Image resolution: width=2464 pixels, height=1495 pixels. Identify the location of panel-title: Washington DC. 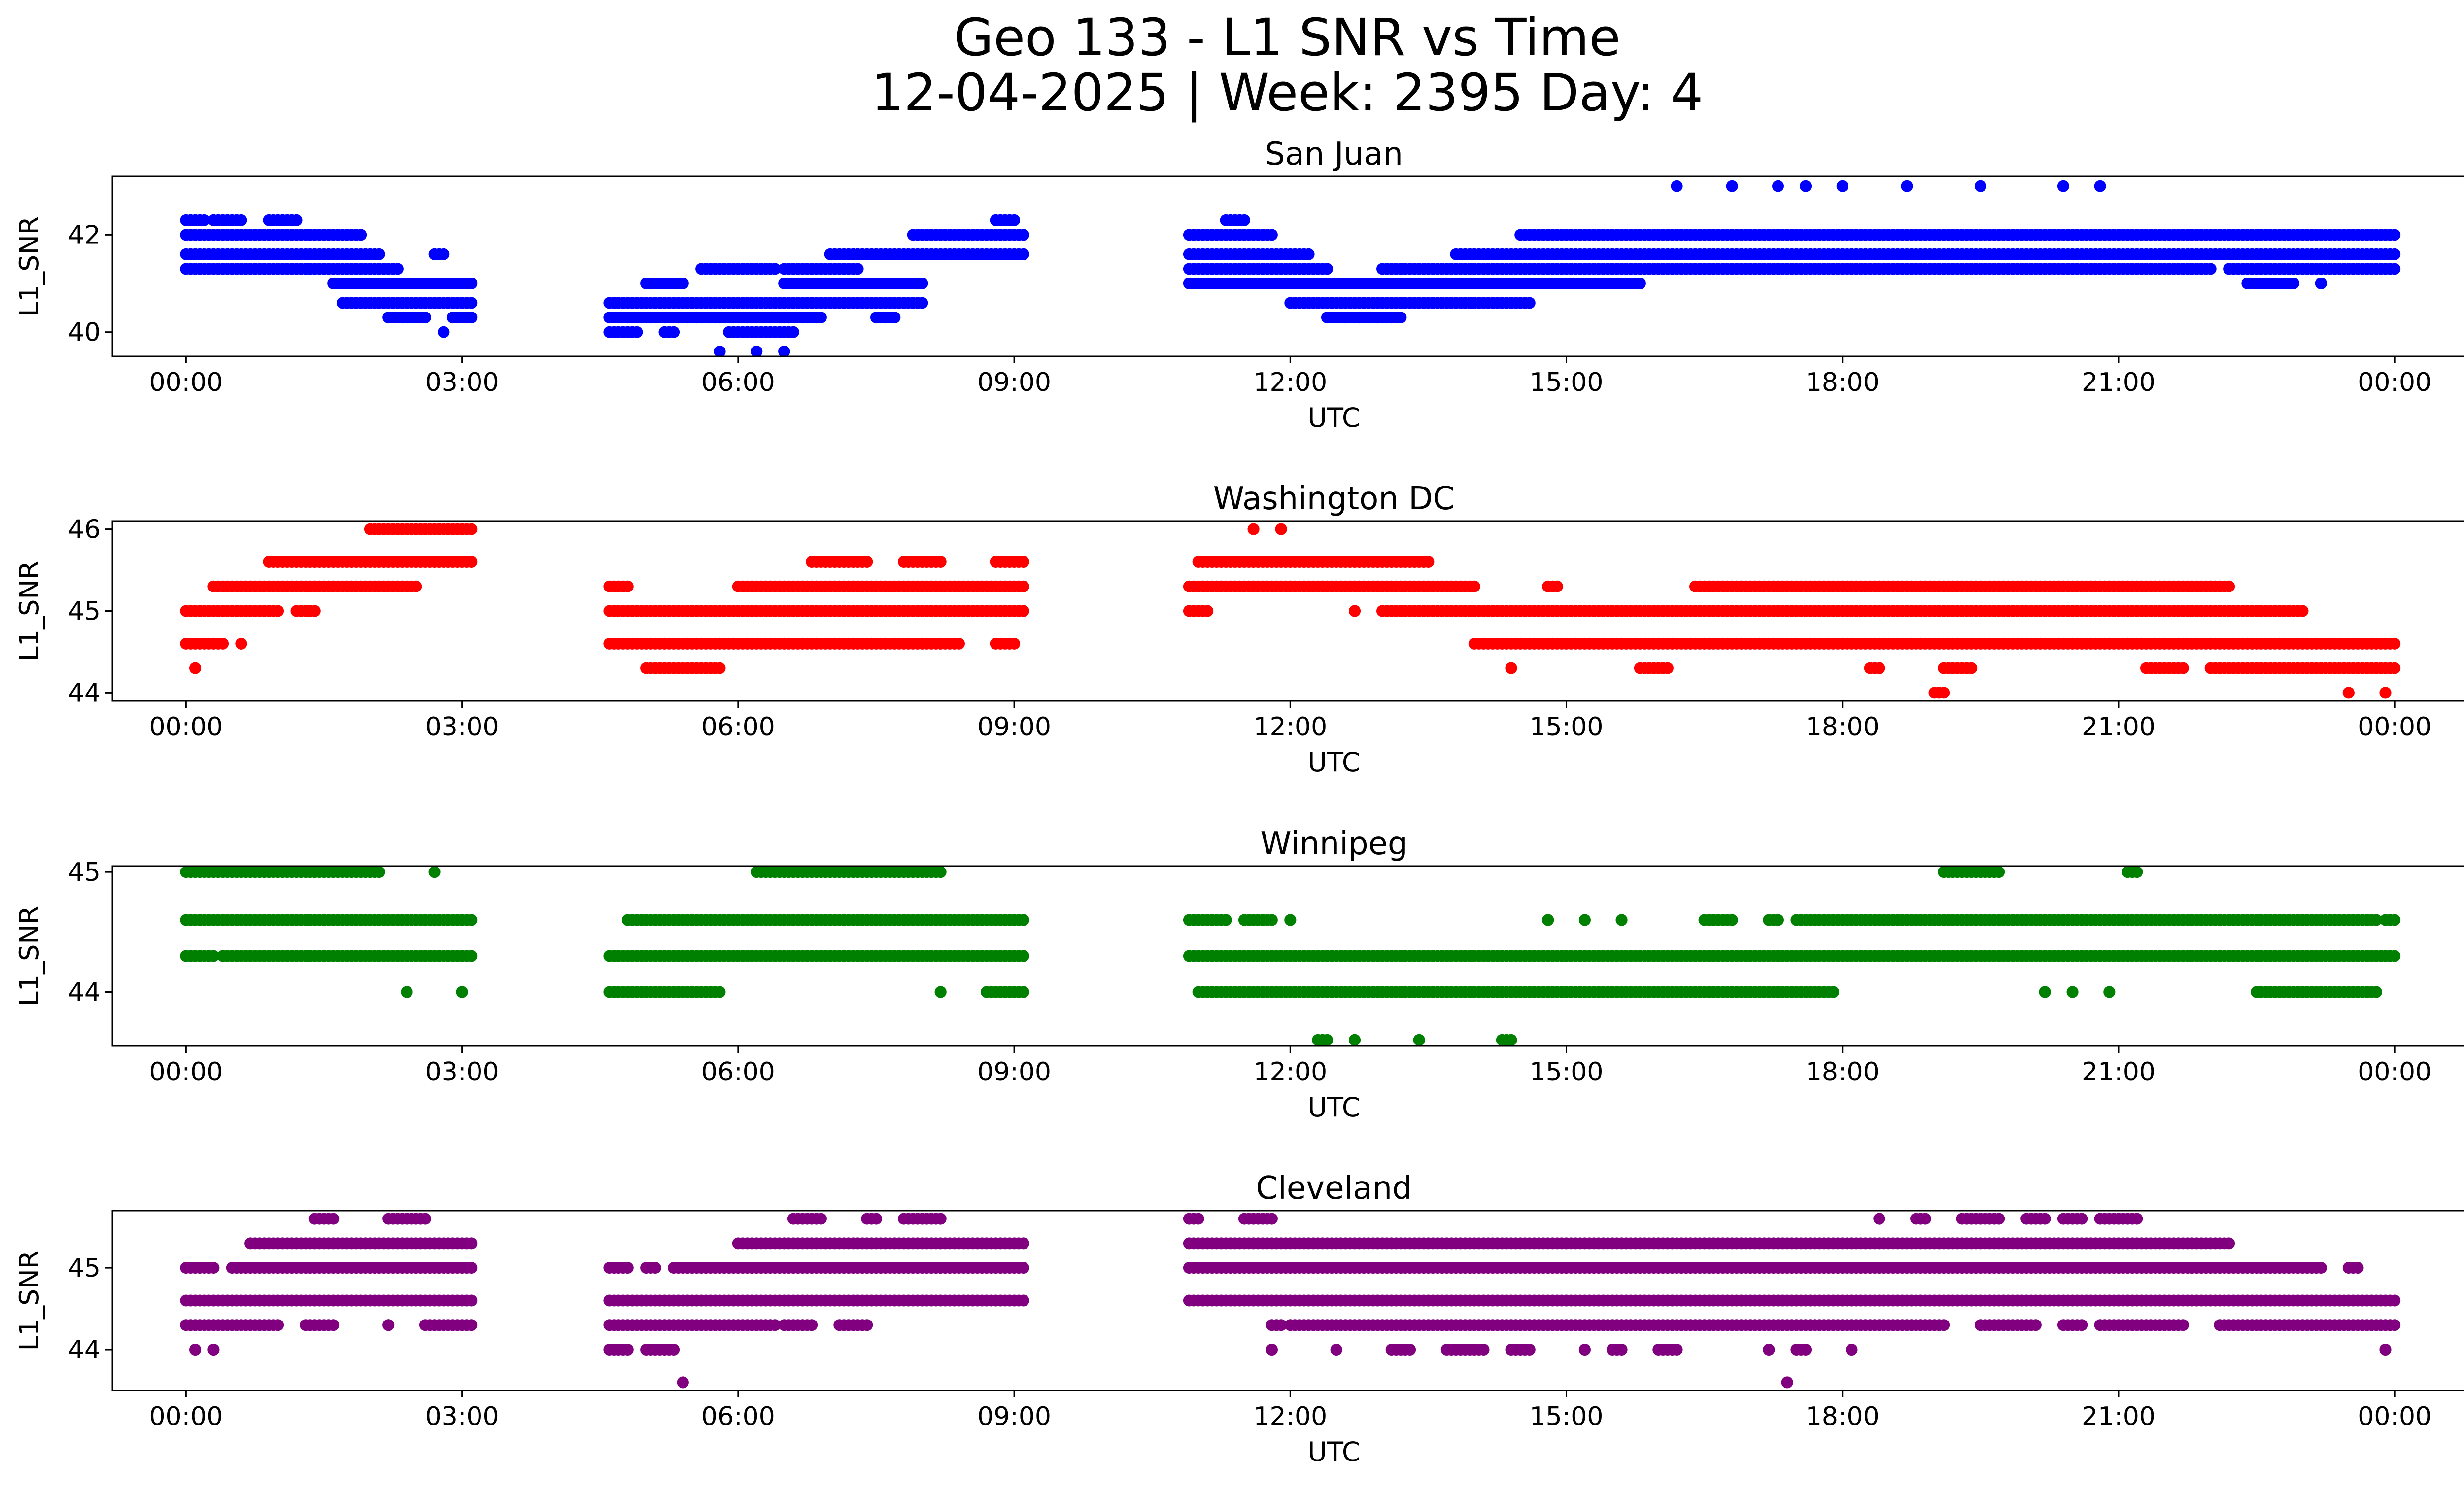
(1334, 499).